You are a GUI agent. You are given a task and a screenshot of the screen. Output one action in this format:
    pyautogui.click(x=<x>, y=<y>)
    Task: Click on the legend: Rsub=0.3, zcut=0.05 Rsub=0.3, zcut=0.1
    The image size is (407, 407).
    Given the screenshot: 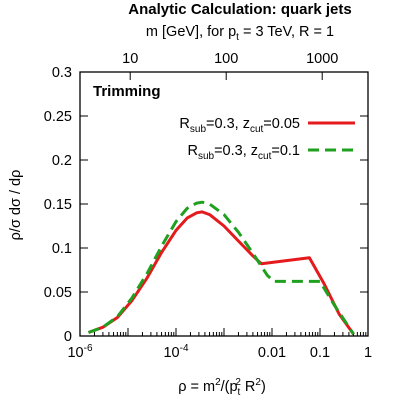 What is the action you would take?
    pyautogui.click(x=267, y=139)
    